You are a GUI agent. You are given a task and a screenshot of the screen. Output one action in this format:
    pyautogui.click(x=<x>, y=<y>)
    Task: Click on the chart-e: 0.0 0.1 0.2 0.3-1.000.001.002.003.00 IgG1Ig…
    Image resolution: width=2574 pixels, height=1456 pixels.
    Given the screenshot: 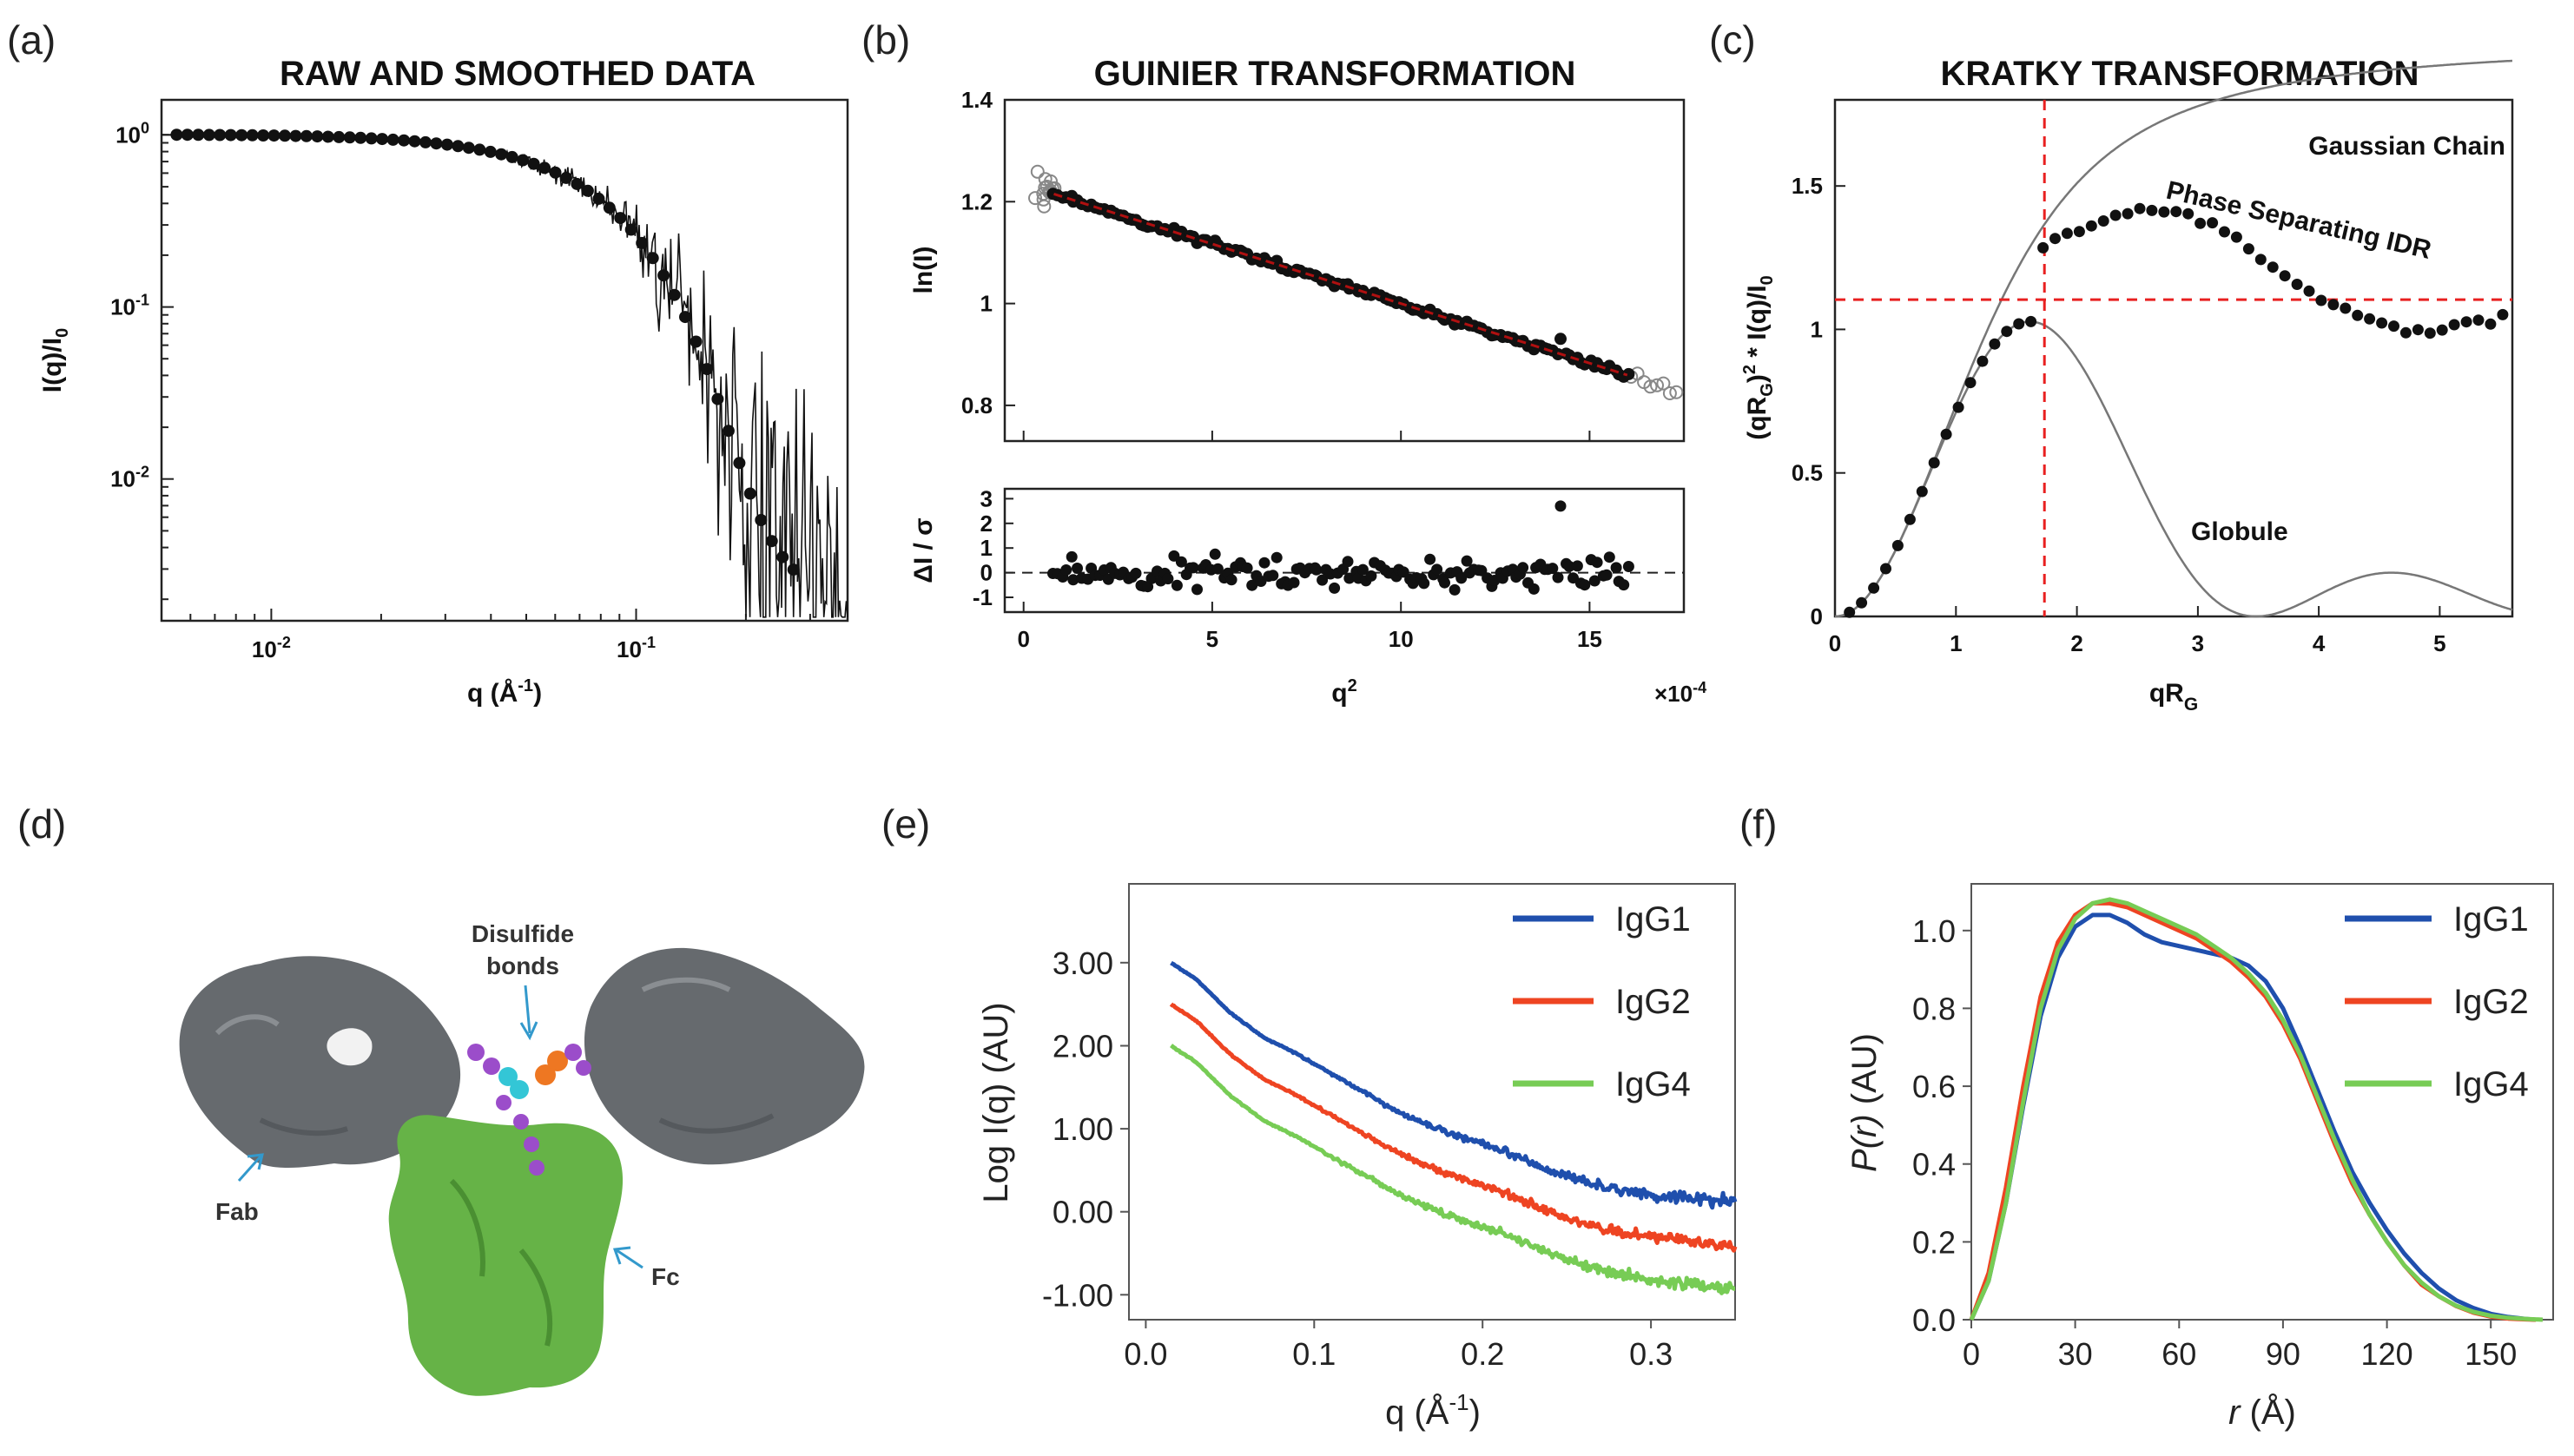 What is the action you would take?
    pyautogui.click(x=1357, y=1157)
    